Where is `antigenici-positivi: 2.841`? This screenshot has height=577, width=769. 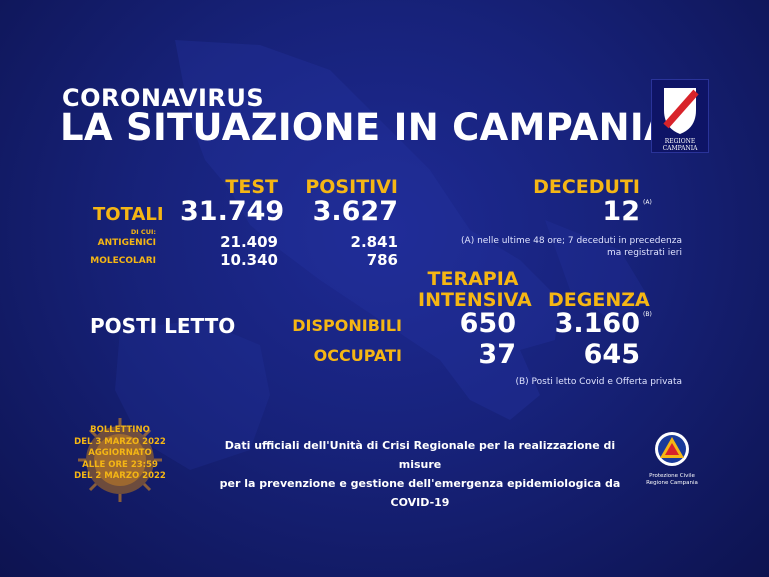 antigenici-positivi: 2.841 is located at coordinates (374, 242).